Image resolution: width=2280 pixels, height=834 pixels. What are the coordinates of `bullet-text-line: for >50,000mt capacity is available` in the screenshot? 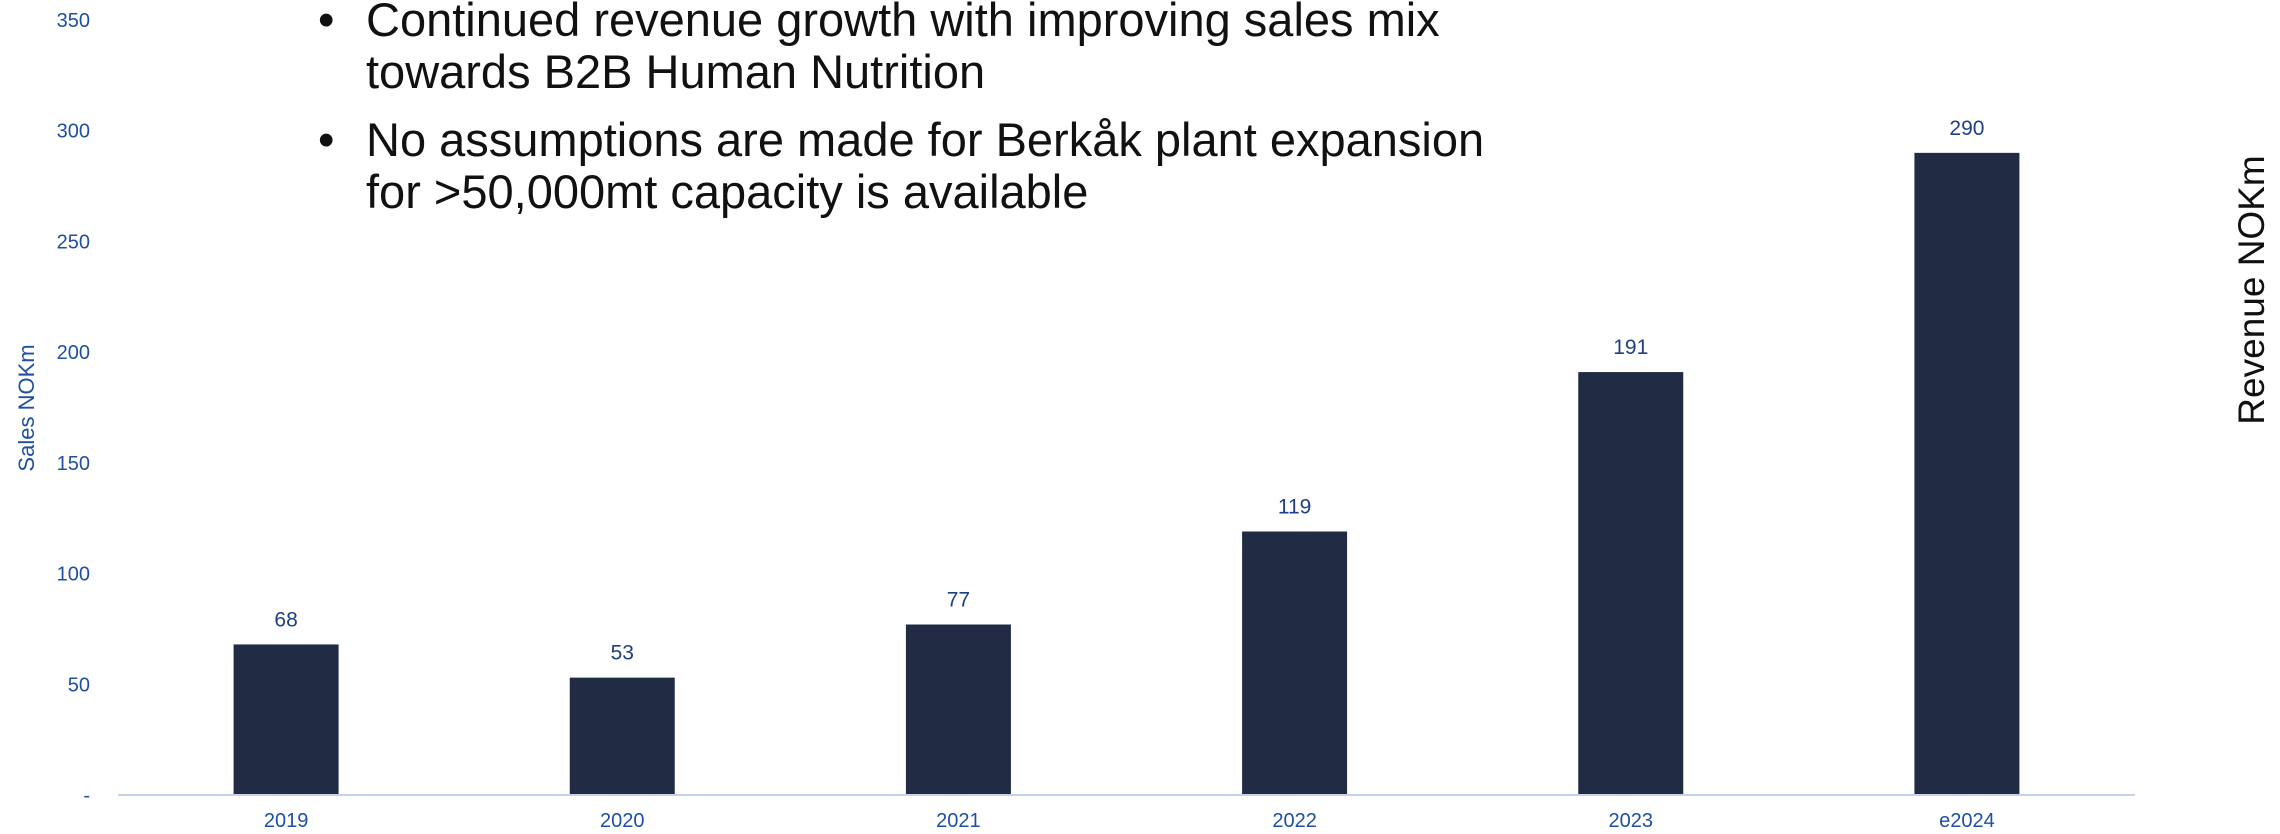 It's located at (727, 191).